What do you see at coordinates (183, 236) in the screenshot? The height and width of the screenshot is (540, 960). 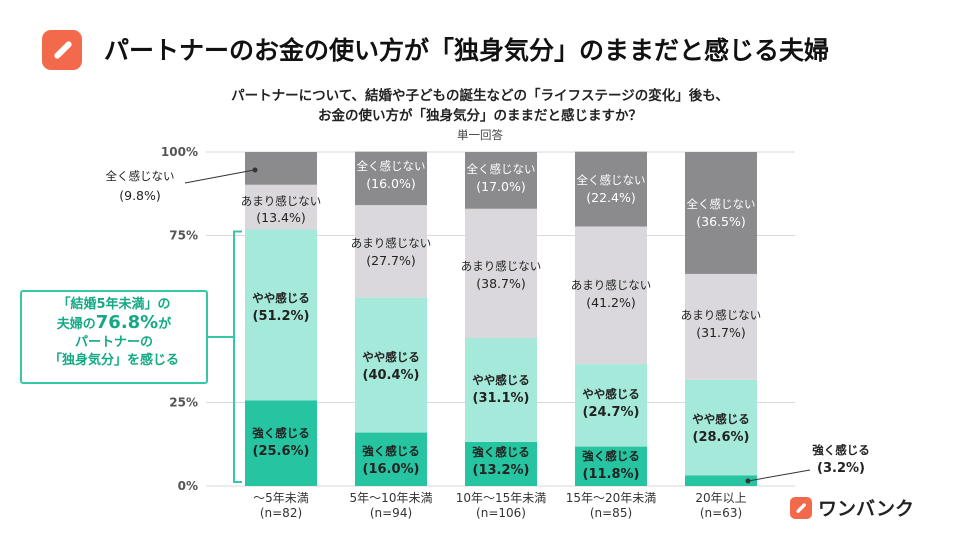 I see `y-tick-label: 75%` at bounding box center [183, 236].